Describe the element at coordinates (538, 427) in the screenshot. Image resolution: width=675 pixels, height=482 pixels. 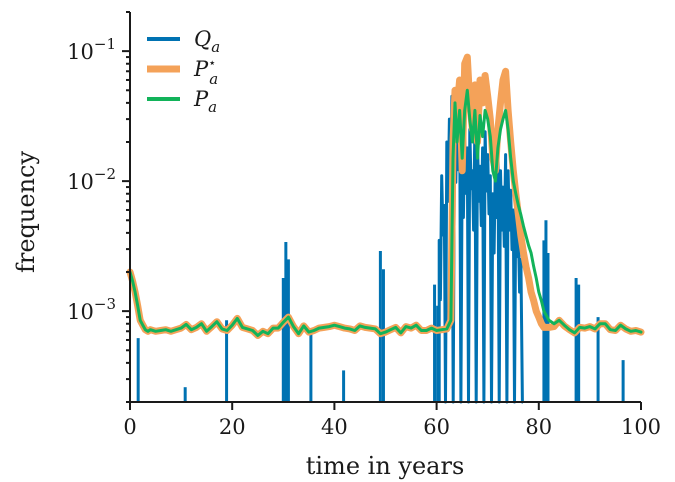
I see `x-tick-label: 80` at that location.